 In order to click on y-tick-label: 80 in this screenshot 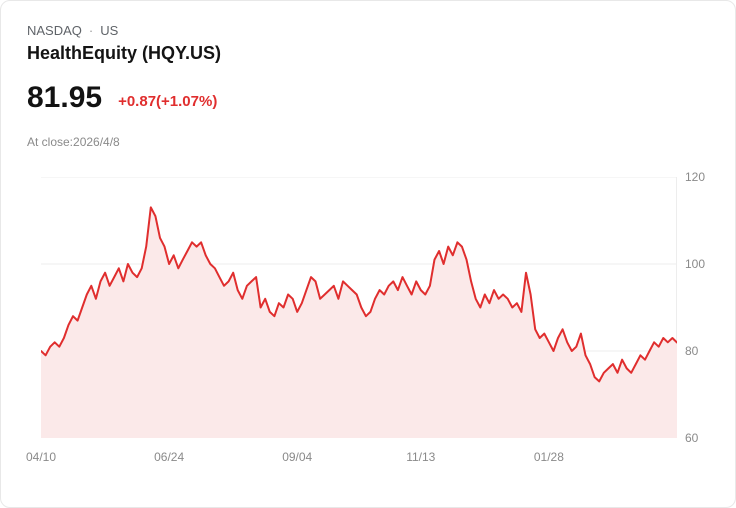, I will do `click(692, 351)`.